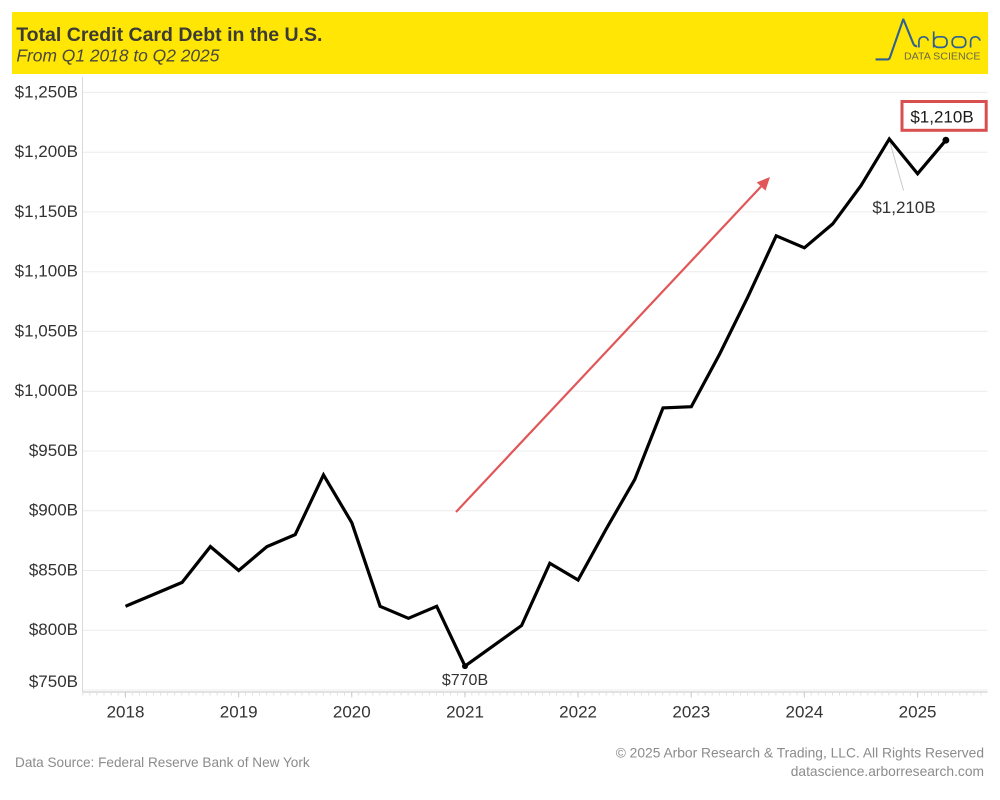  What do you see at coordinates (578, 711) in the screenshot?
I see `svg-text: 2022` at bounding box center [578, 711].